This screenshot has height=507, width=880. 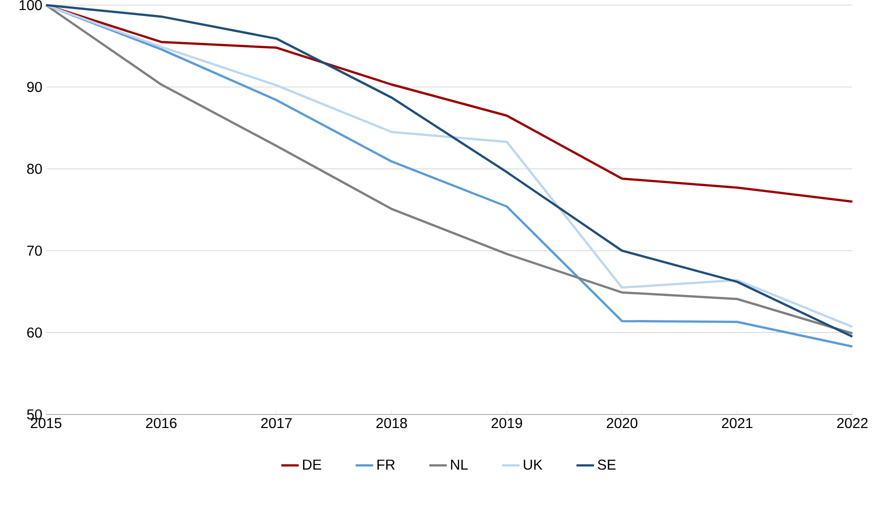 I want to click on x-tick-label: 2020, so click(x=622, y=423).